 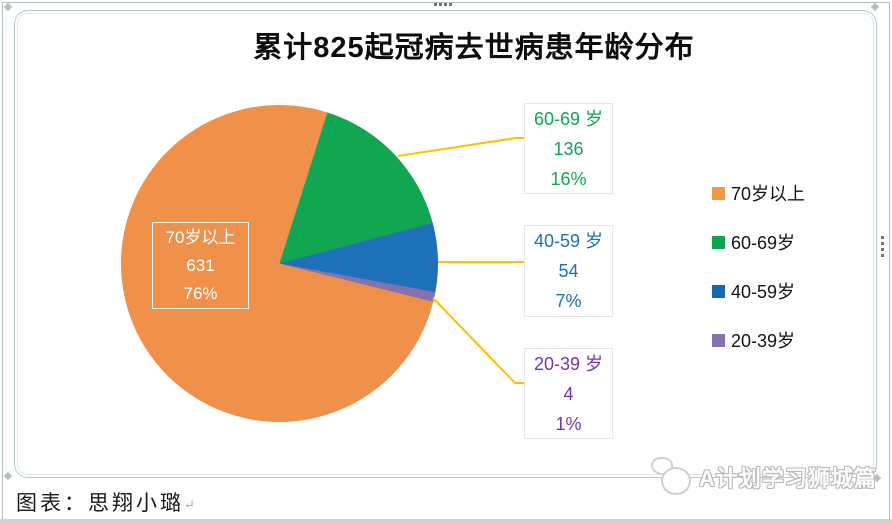 I want to click on callout-value: 136, so click(x=568, y=149).